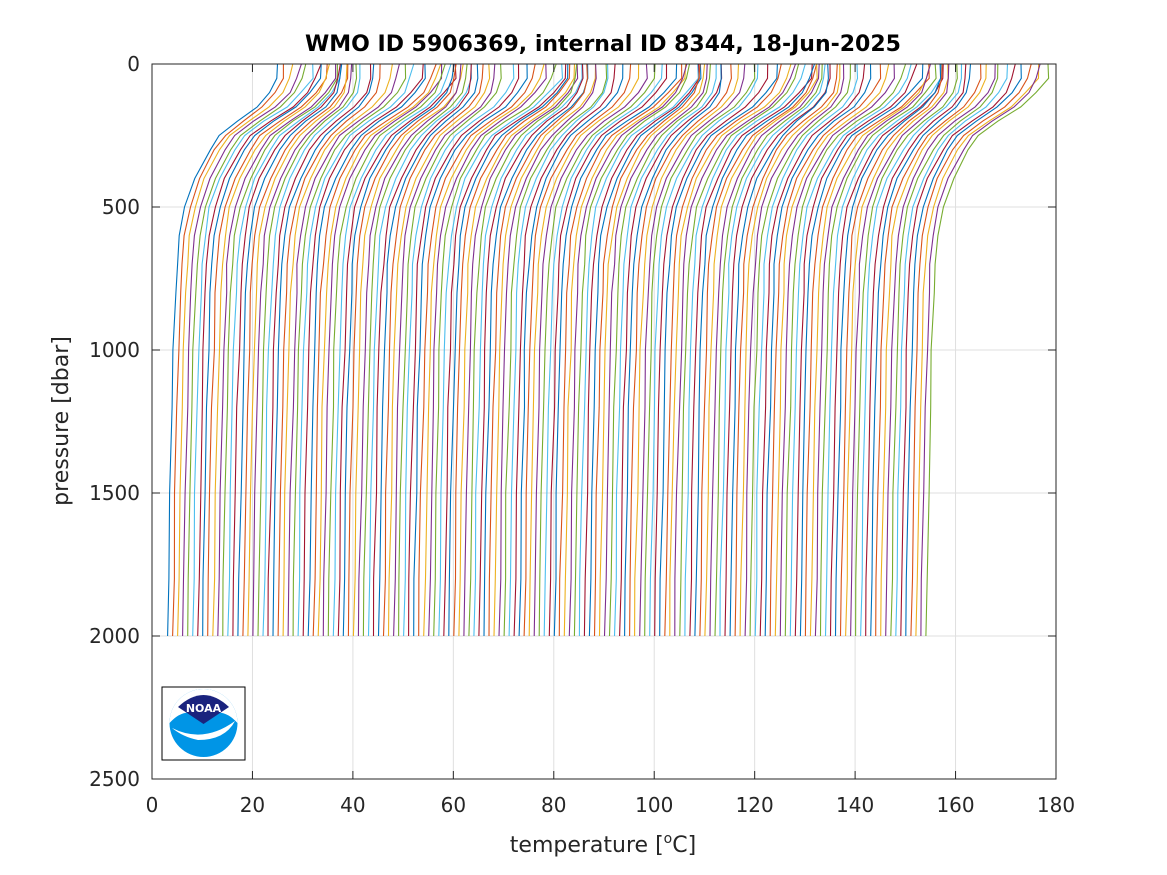  Describe the element at coordinates (654, 805) in the screenshot. I see `x-tick-label: 100` at that location.